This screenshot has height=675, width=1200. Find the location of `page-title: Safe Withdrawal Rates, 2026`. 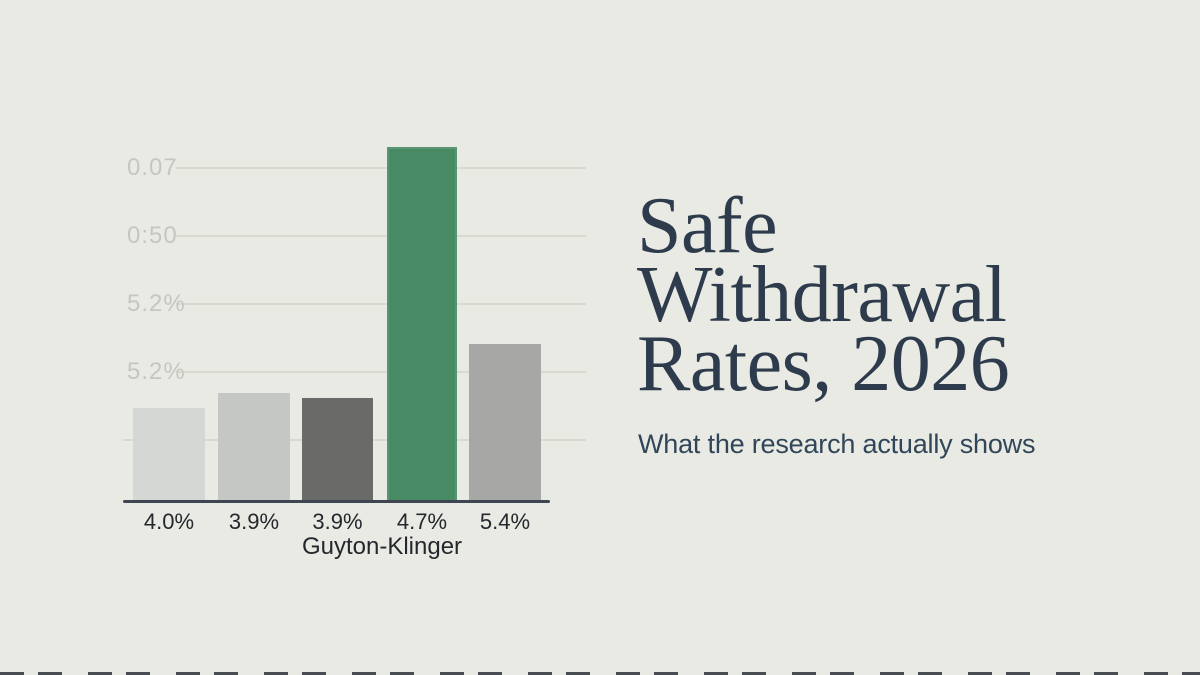

page-title: Safe Withdrawal Rates, 2026 is located at coordinates (823, 295).